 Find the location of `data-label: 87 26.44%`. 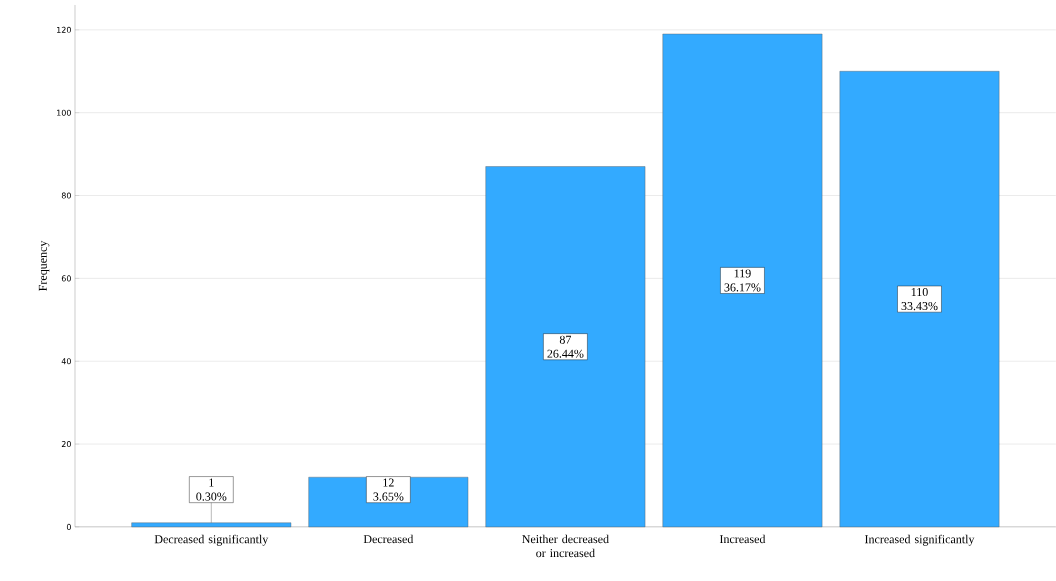

data-label: 87 26.44% is located at coordinates (565, 346).